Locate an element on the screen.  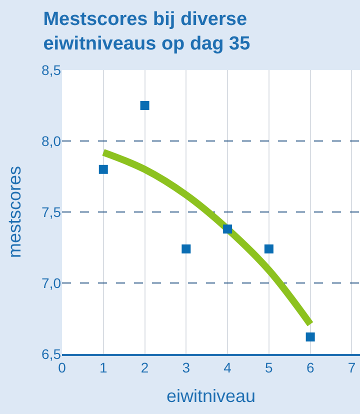
x-tick-label: 7 is located at coordinates (352, 368).